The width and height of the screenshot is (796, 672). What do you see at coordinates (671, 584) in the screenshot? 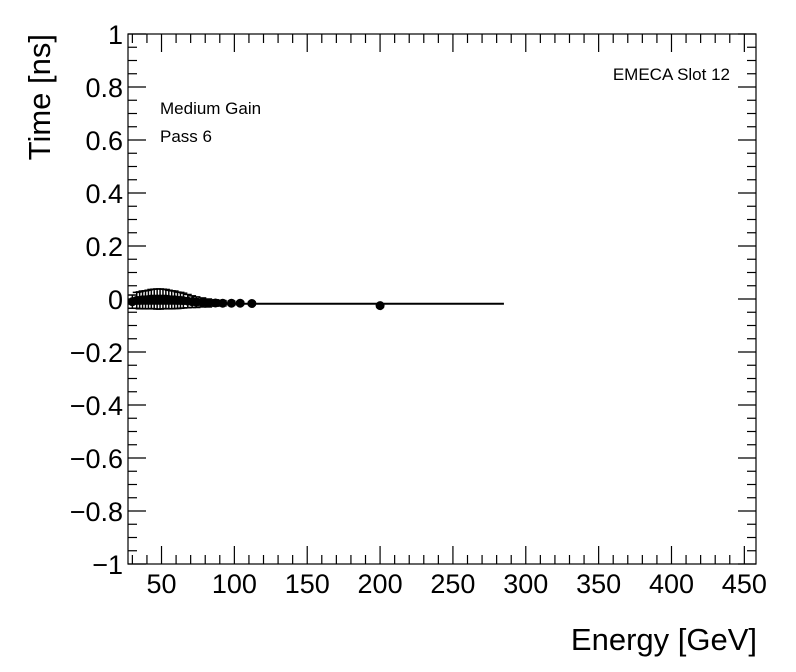
I see `x-tick-label: 400` at bounding box center [671, 584].